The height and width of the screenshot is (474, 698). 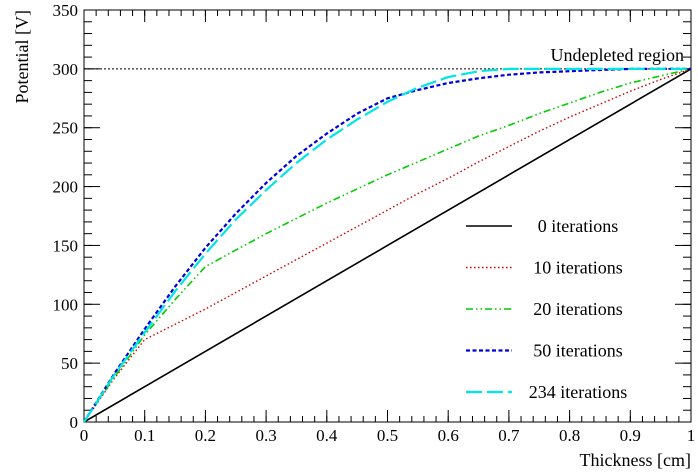 What do you see at coordinates (577, 351) in the screenshot?
I see `legend-label-3: 50 iterations` at bounding box center [577, 351].